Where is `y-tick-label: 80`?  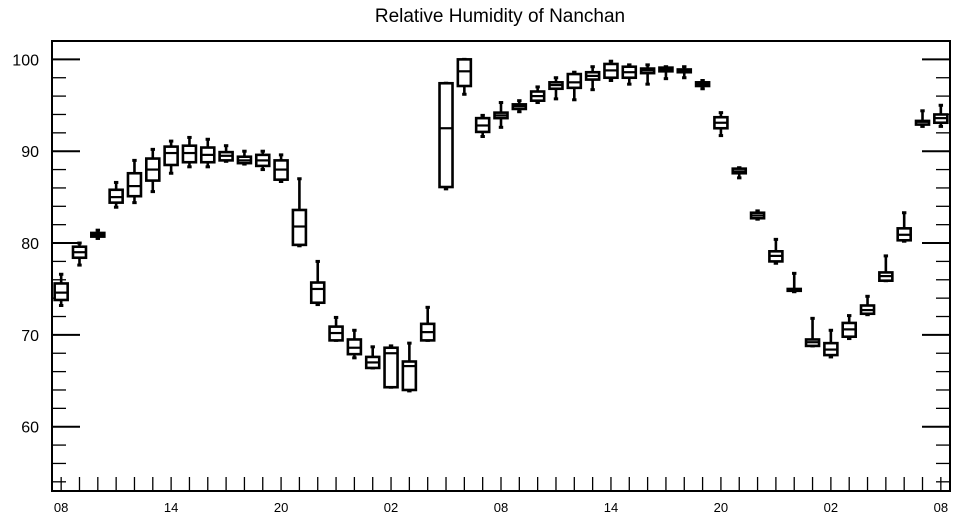
y-tick-label: 80 is located at coordinates (30, 244).